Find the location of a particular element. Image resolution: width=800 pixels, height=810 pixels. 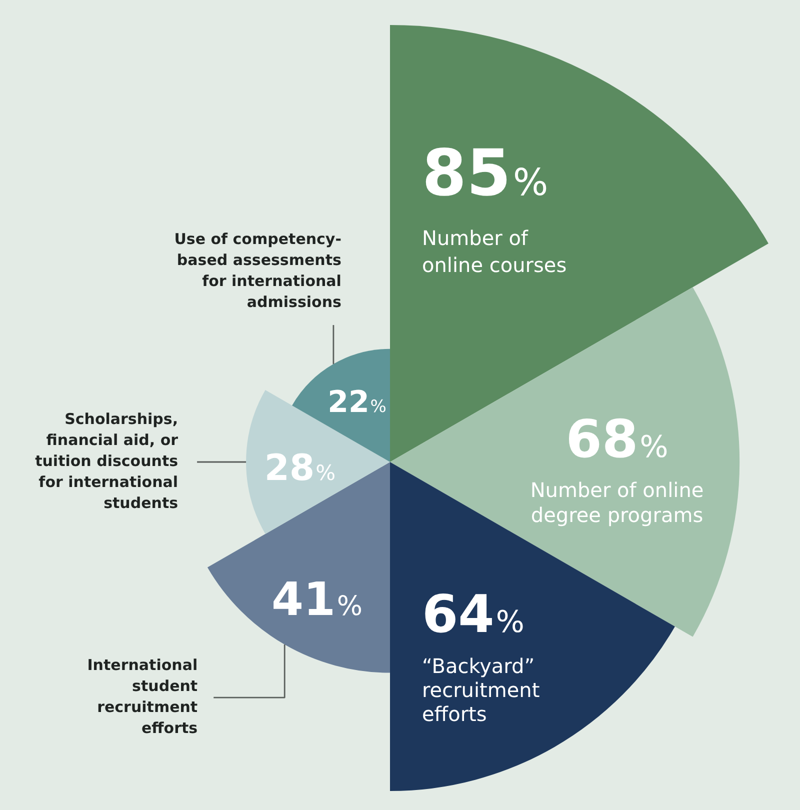

category-label: Scholarships, financial aid, or tuition discounts for international students is located at coordinates (107, 461).